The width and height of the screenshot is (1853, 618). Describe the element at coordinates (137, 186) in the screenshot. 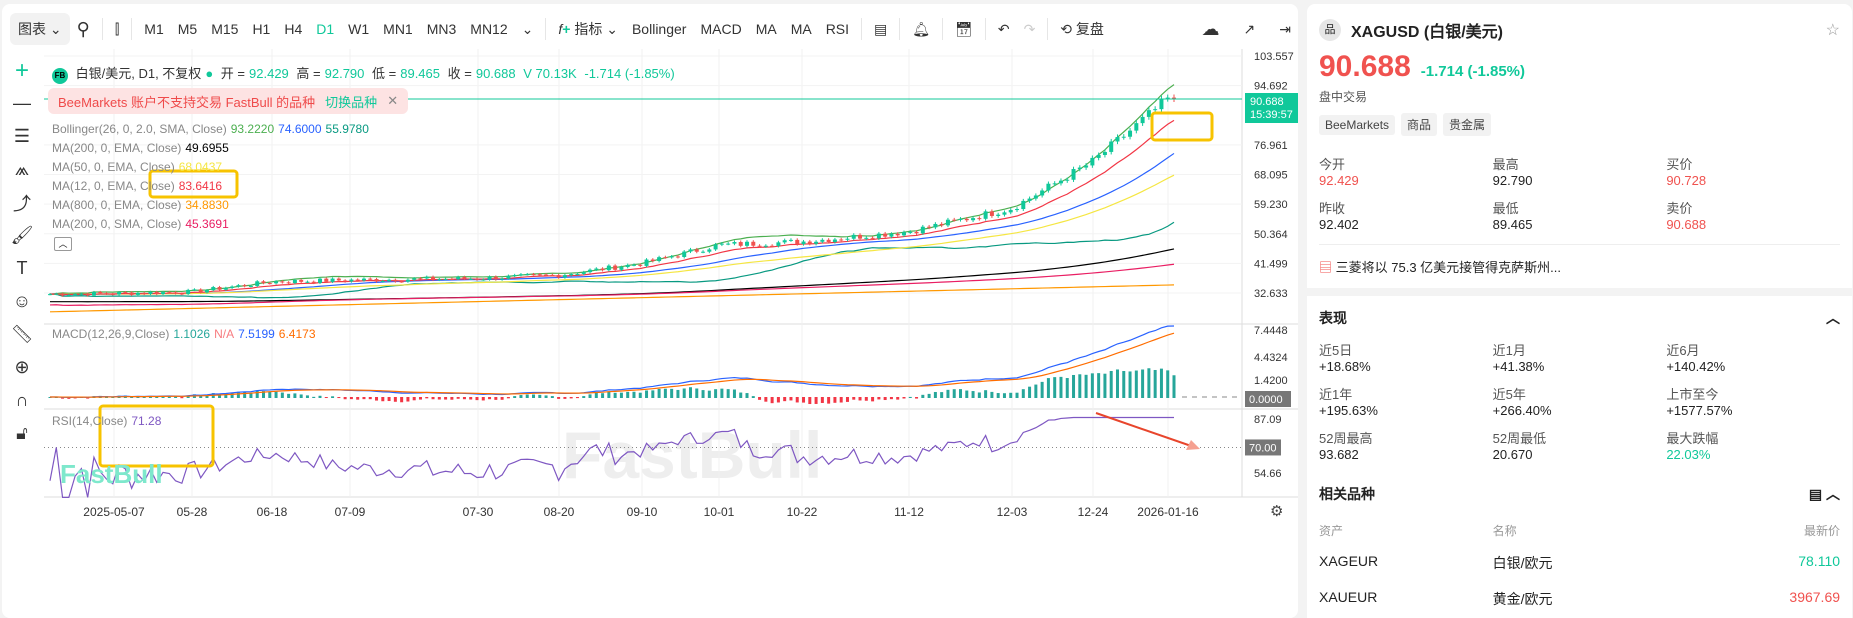

I see `indicator-legend: MA(12, 0, EMA, Close) 83.6416` at that location.